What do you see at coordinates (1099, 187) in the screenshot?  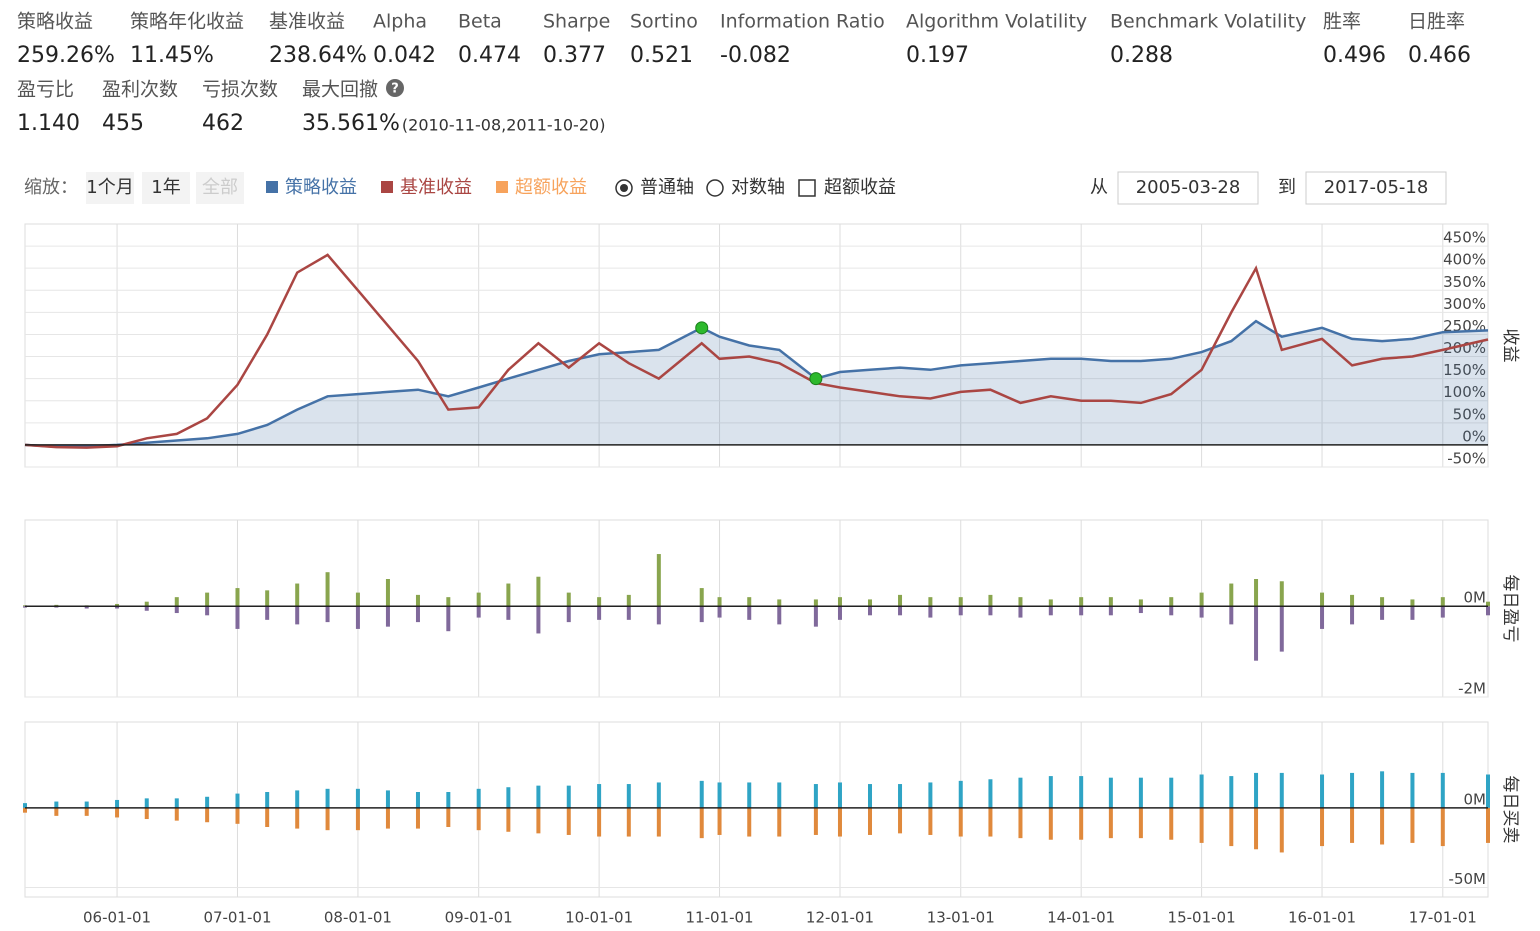 I see `from-label: 从` at bounding box center [1099, 187].